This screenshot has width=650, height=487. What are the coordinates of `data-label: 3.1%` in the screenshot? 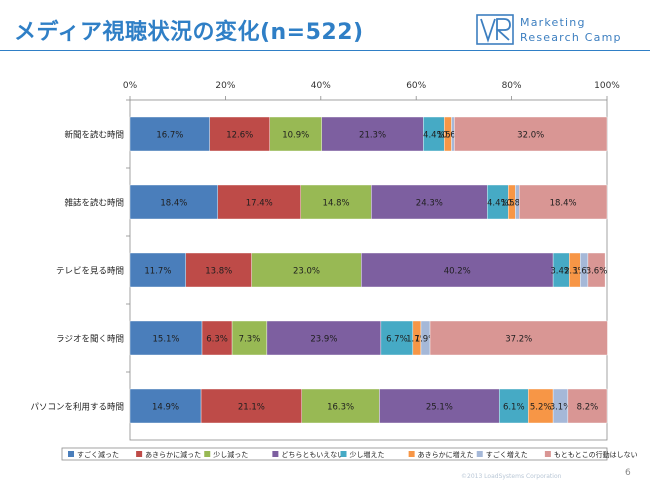 It's located at (561, 408).